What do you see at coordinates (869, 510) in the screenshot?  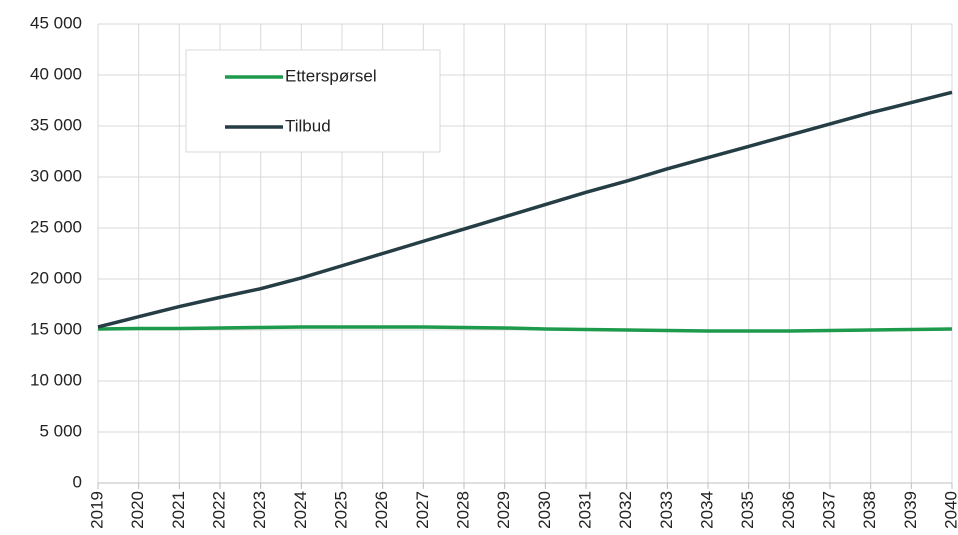 I see `x-tick-label: 2038` at bounding box center [869, 510].